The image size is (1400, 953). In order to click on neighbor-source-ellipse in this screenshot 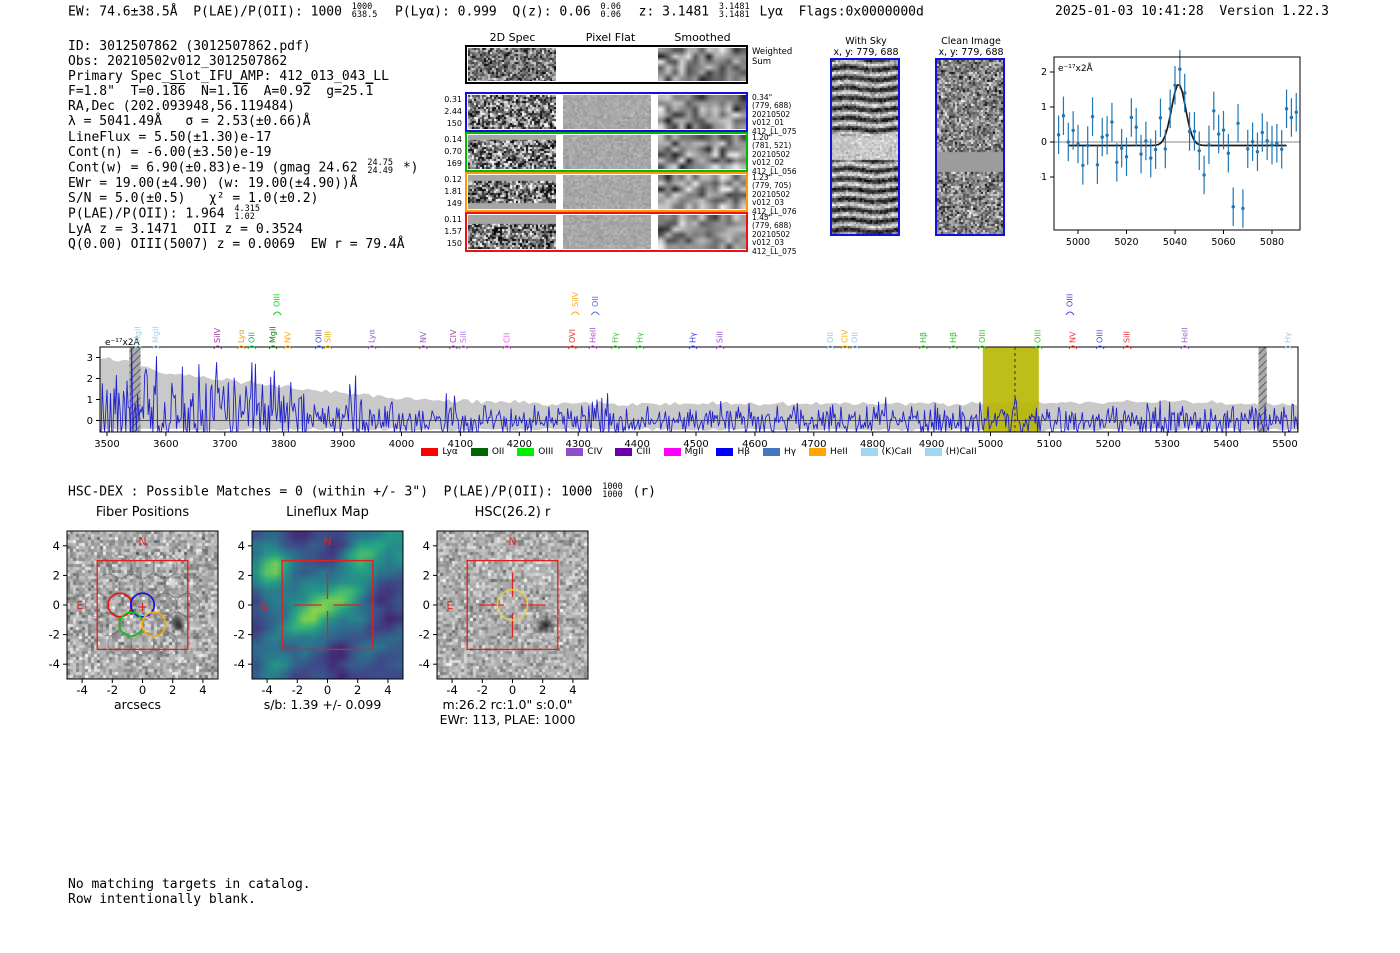, I will do `click(546, 624)`.